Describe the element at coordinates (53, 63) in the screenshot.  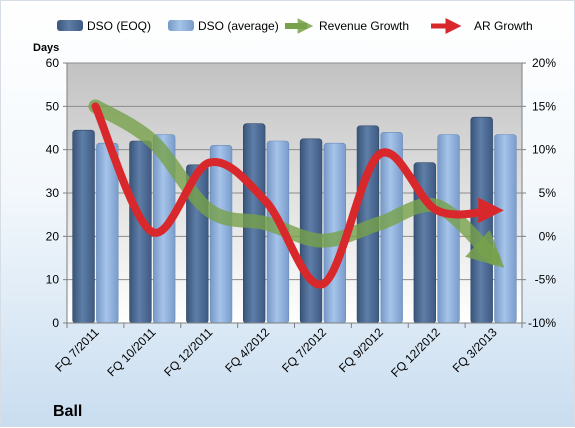
I see `y-tick-label: 60` at that location.